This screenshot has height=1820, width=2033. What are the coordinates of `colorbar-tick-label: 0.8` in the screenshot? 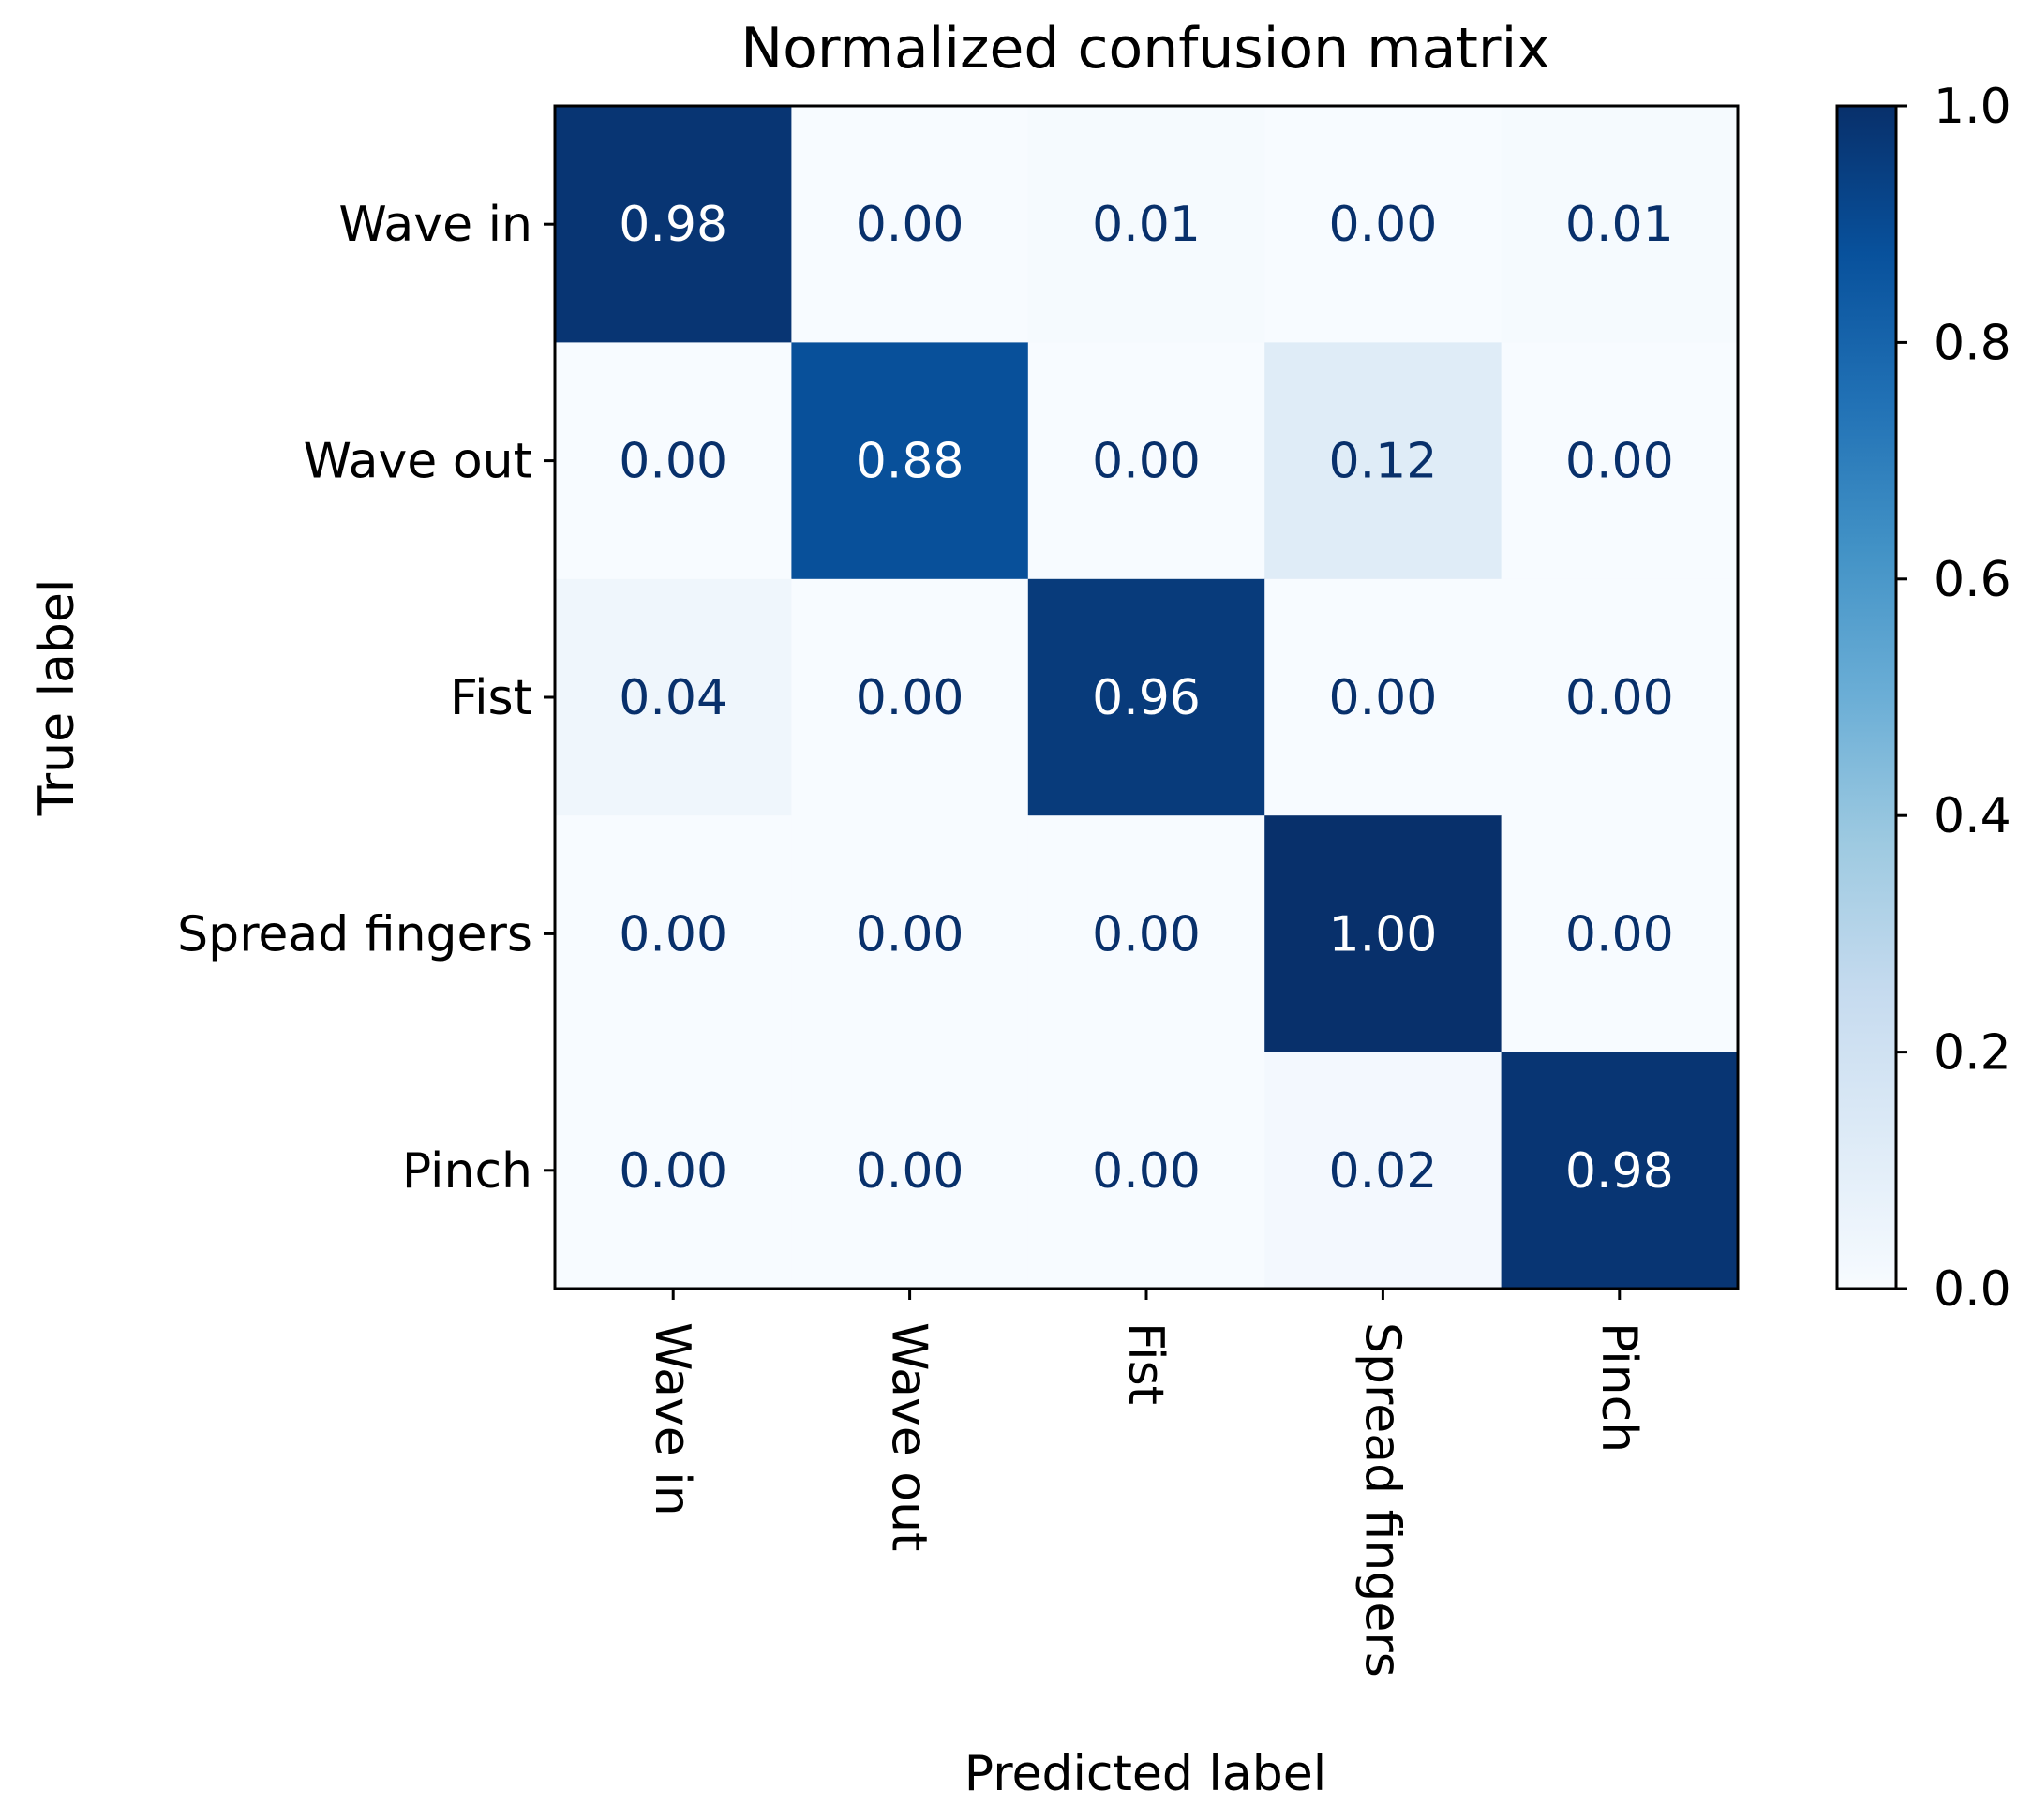 It's located at (1972, 343).